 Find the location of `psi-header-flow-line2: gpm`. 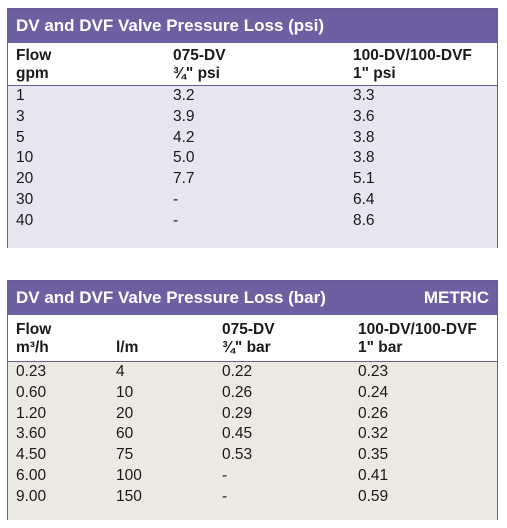

psi-header-flow-line2: gpm is located at coordinates (32, 73).